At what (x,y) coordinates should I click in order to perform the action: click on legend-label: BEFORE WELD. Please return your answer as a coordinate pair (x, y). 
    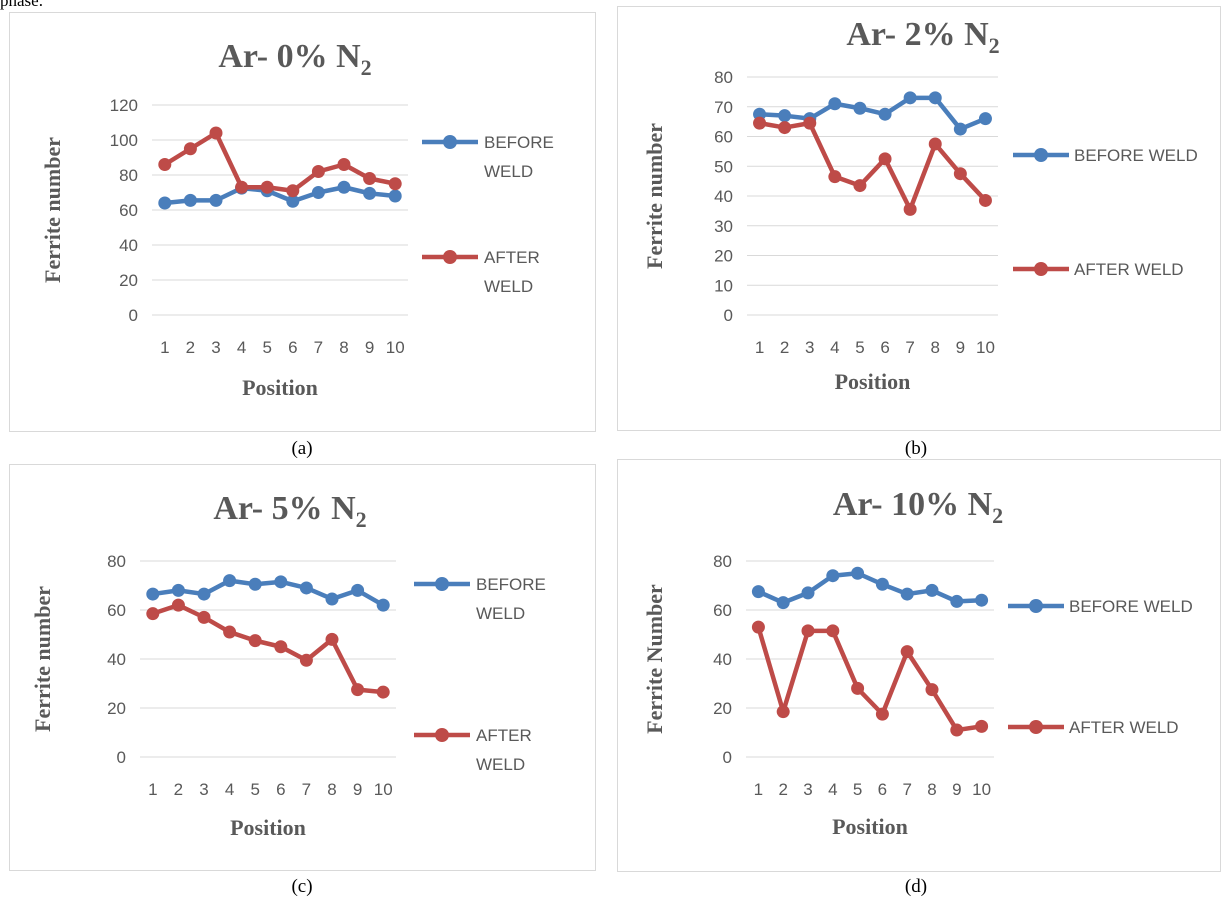
    Looking at the image, I should click on (1131, 606).